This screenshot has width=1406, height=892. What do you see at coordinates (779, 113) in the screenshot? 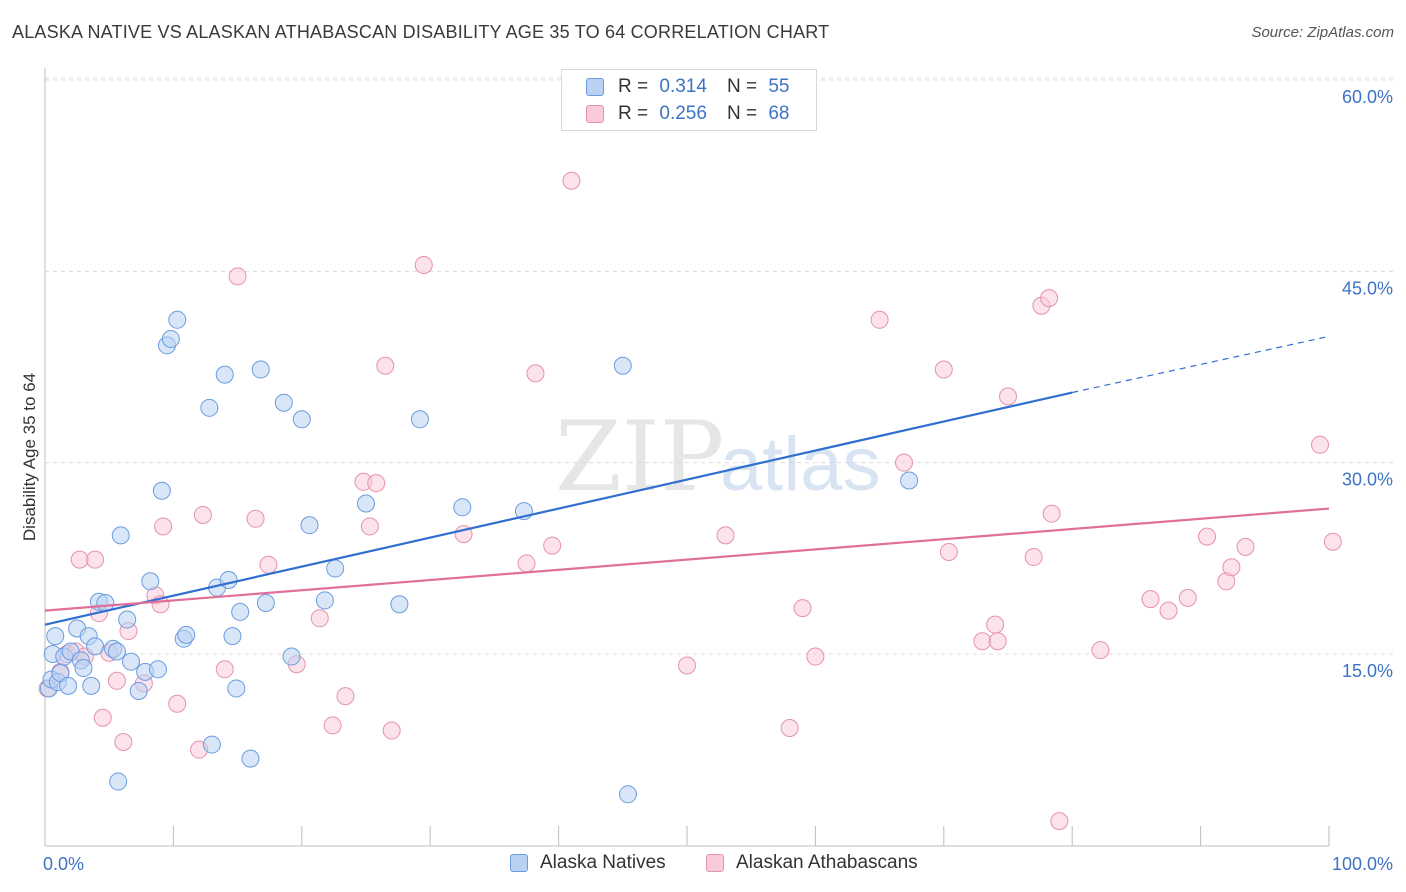
I see `n-value: 68` at bounding box center [779, 113].